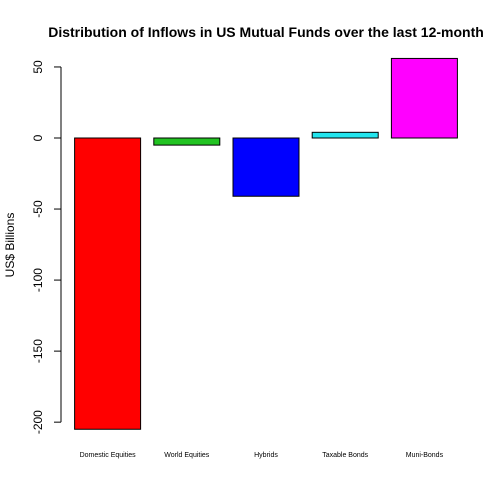 The image size is (504, 504). What do you see at coordinates (38, 280) in the screenshot?
I see `y-tick-label: -100` at bounding box center [38, 280].